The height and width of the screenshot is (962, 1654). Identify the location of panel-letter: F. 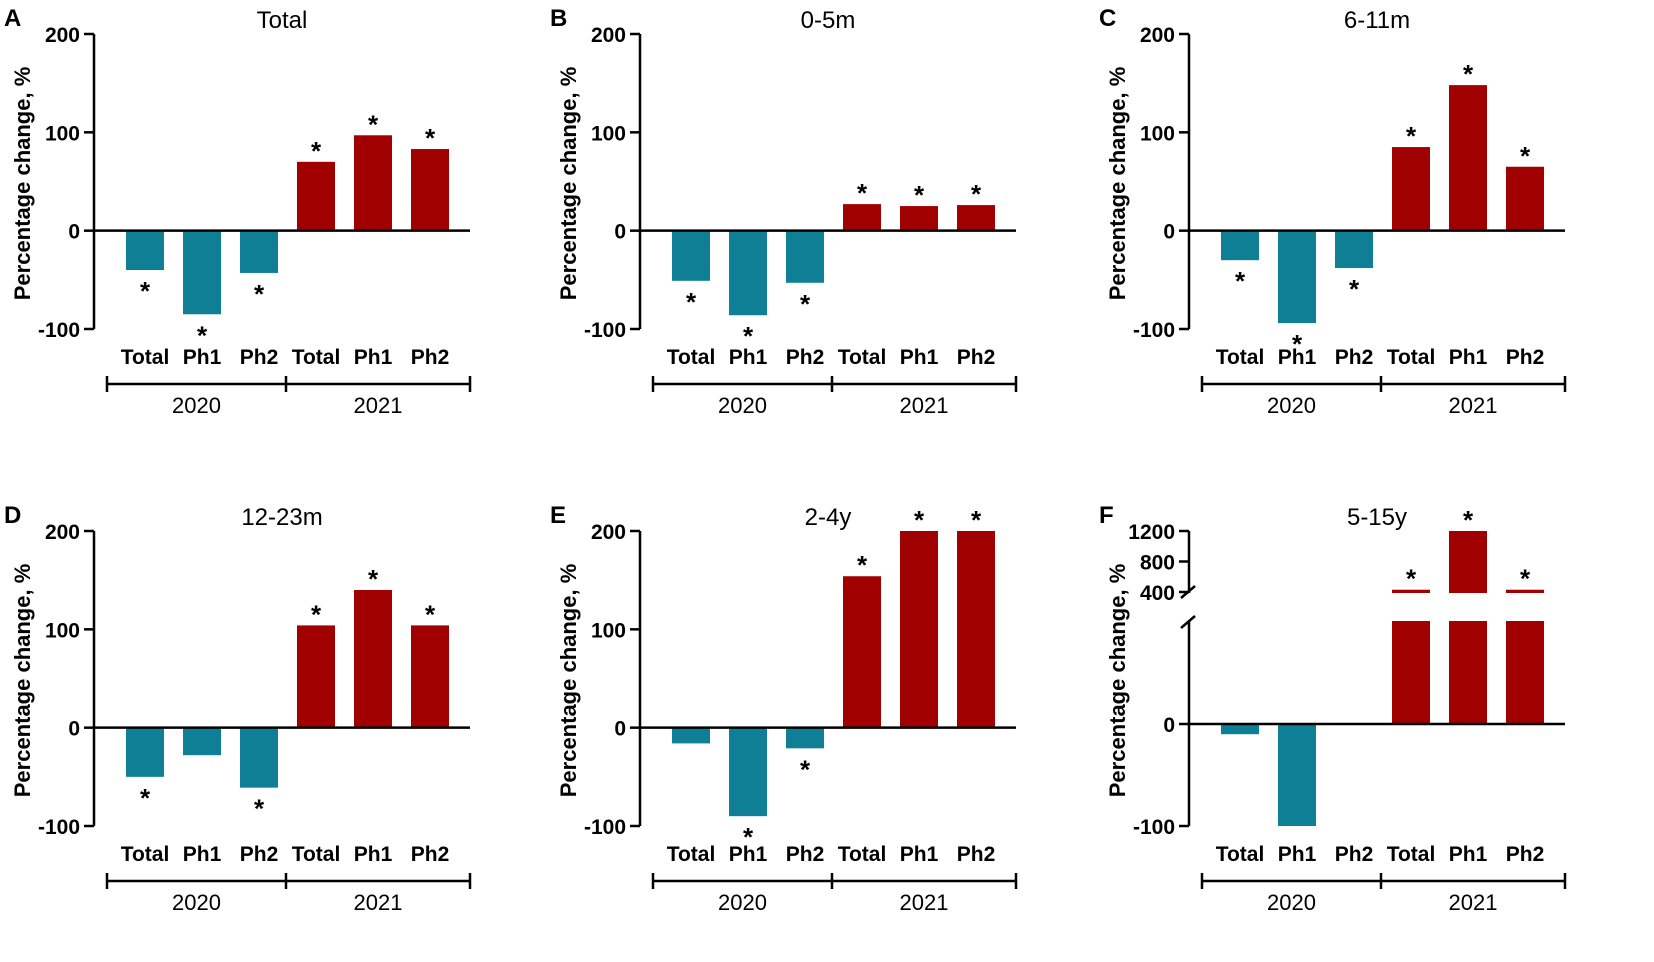
(1106, 515).